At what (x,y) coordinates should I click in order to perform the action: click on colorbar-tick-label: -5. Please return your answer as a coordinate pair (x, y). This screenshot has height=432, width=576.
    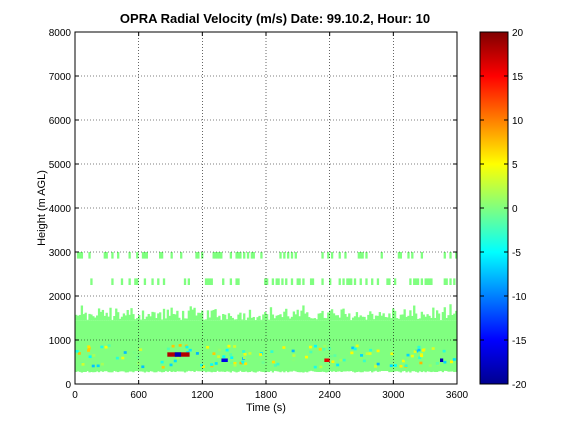
    Looking at the image, I should click on (516, 253).